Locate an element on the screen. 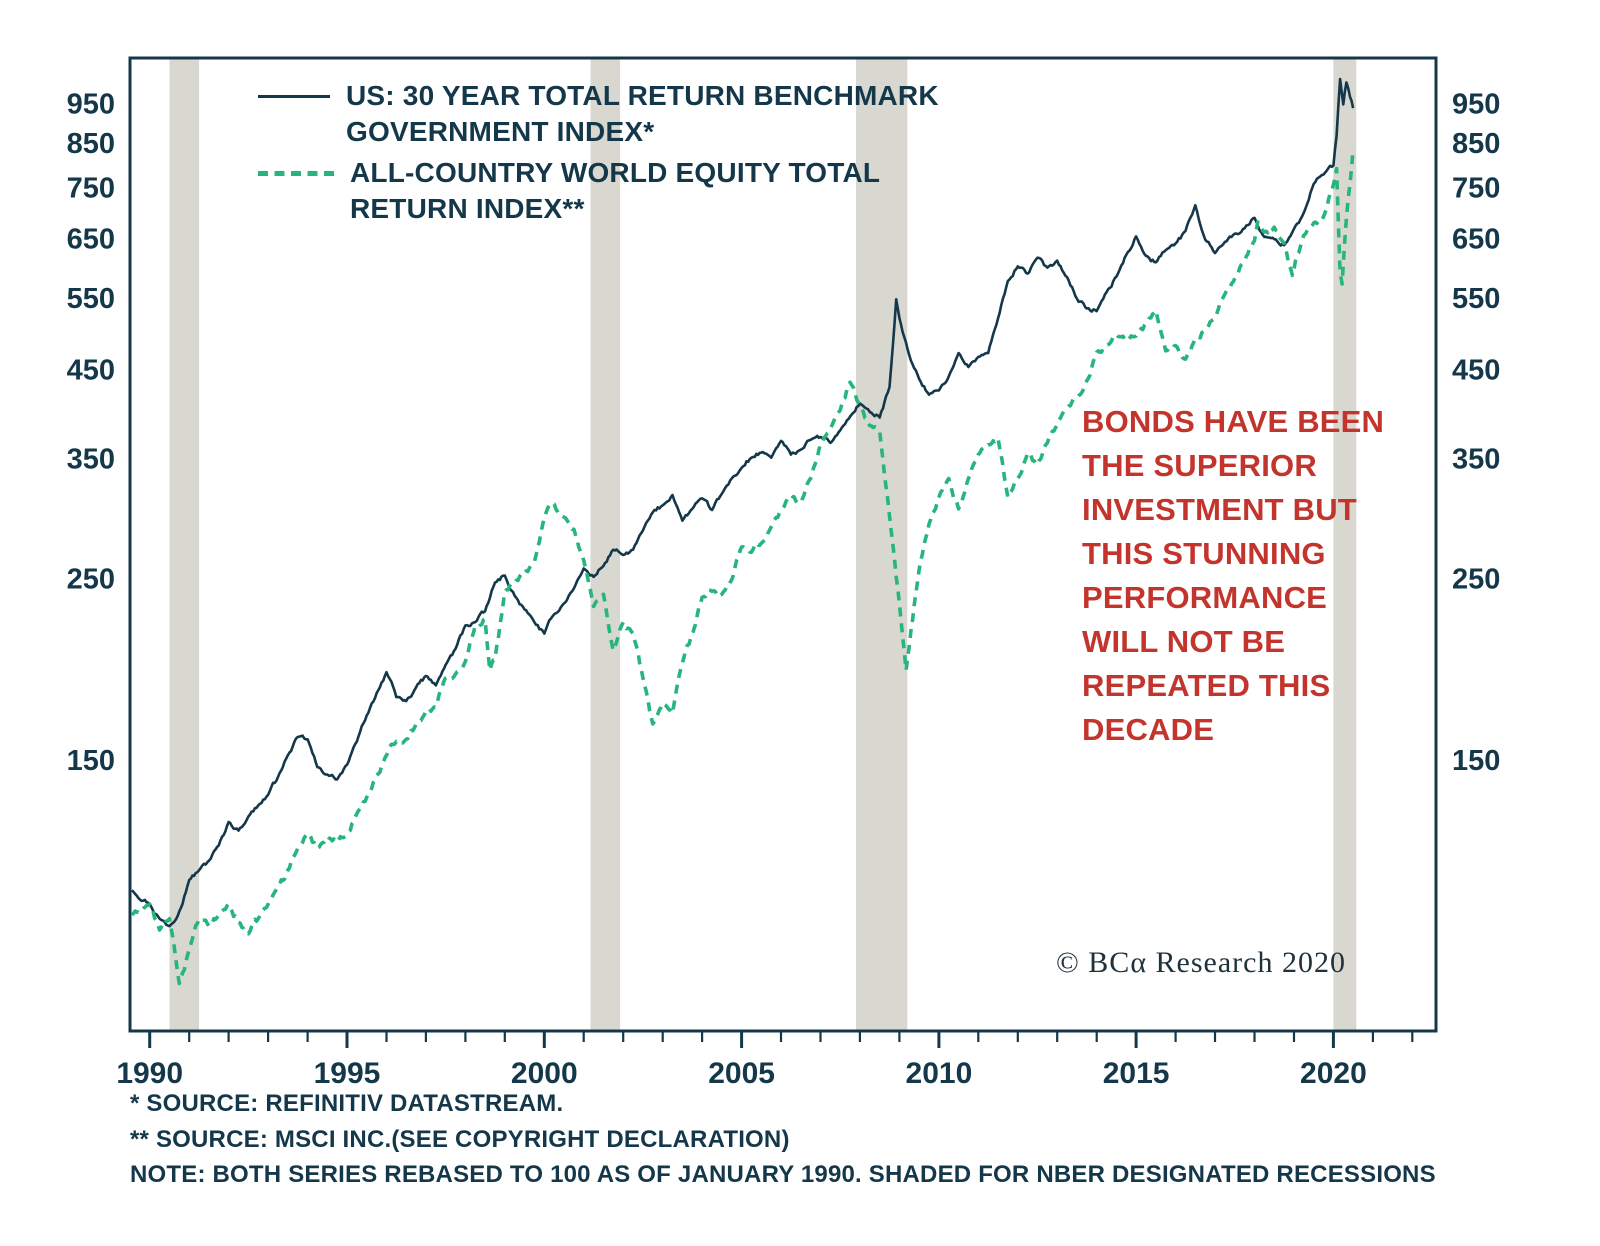 The width and height of the screenshot is (1600, 1246). y-tick-label-right: 550 is located at coordinates (1476, 299).